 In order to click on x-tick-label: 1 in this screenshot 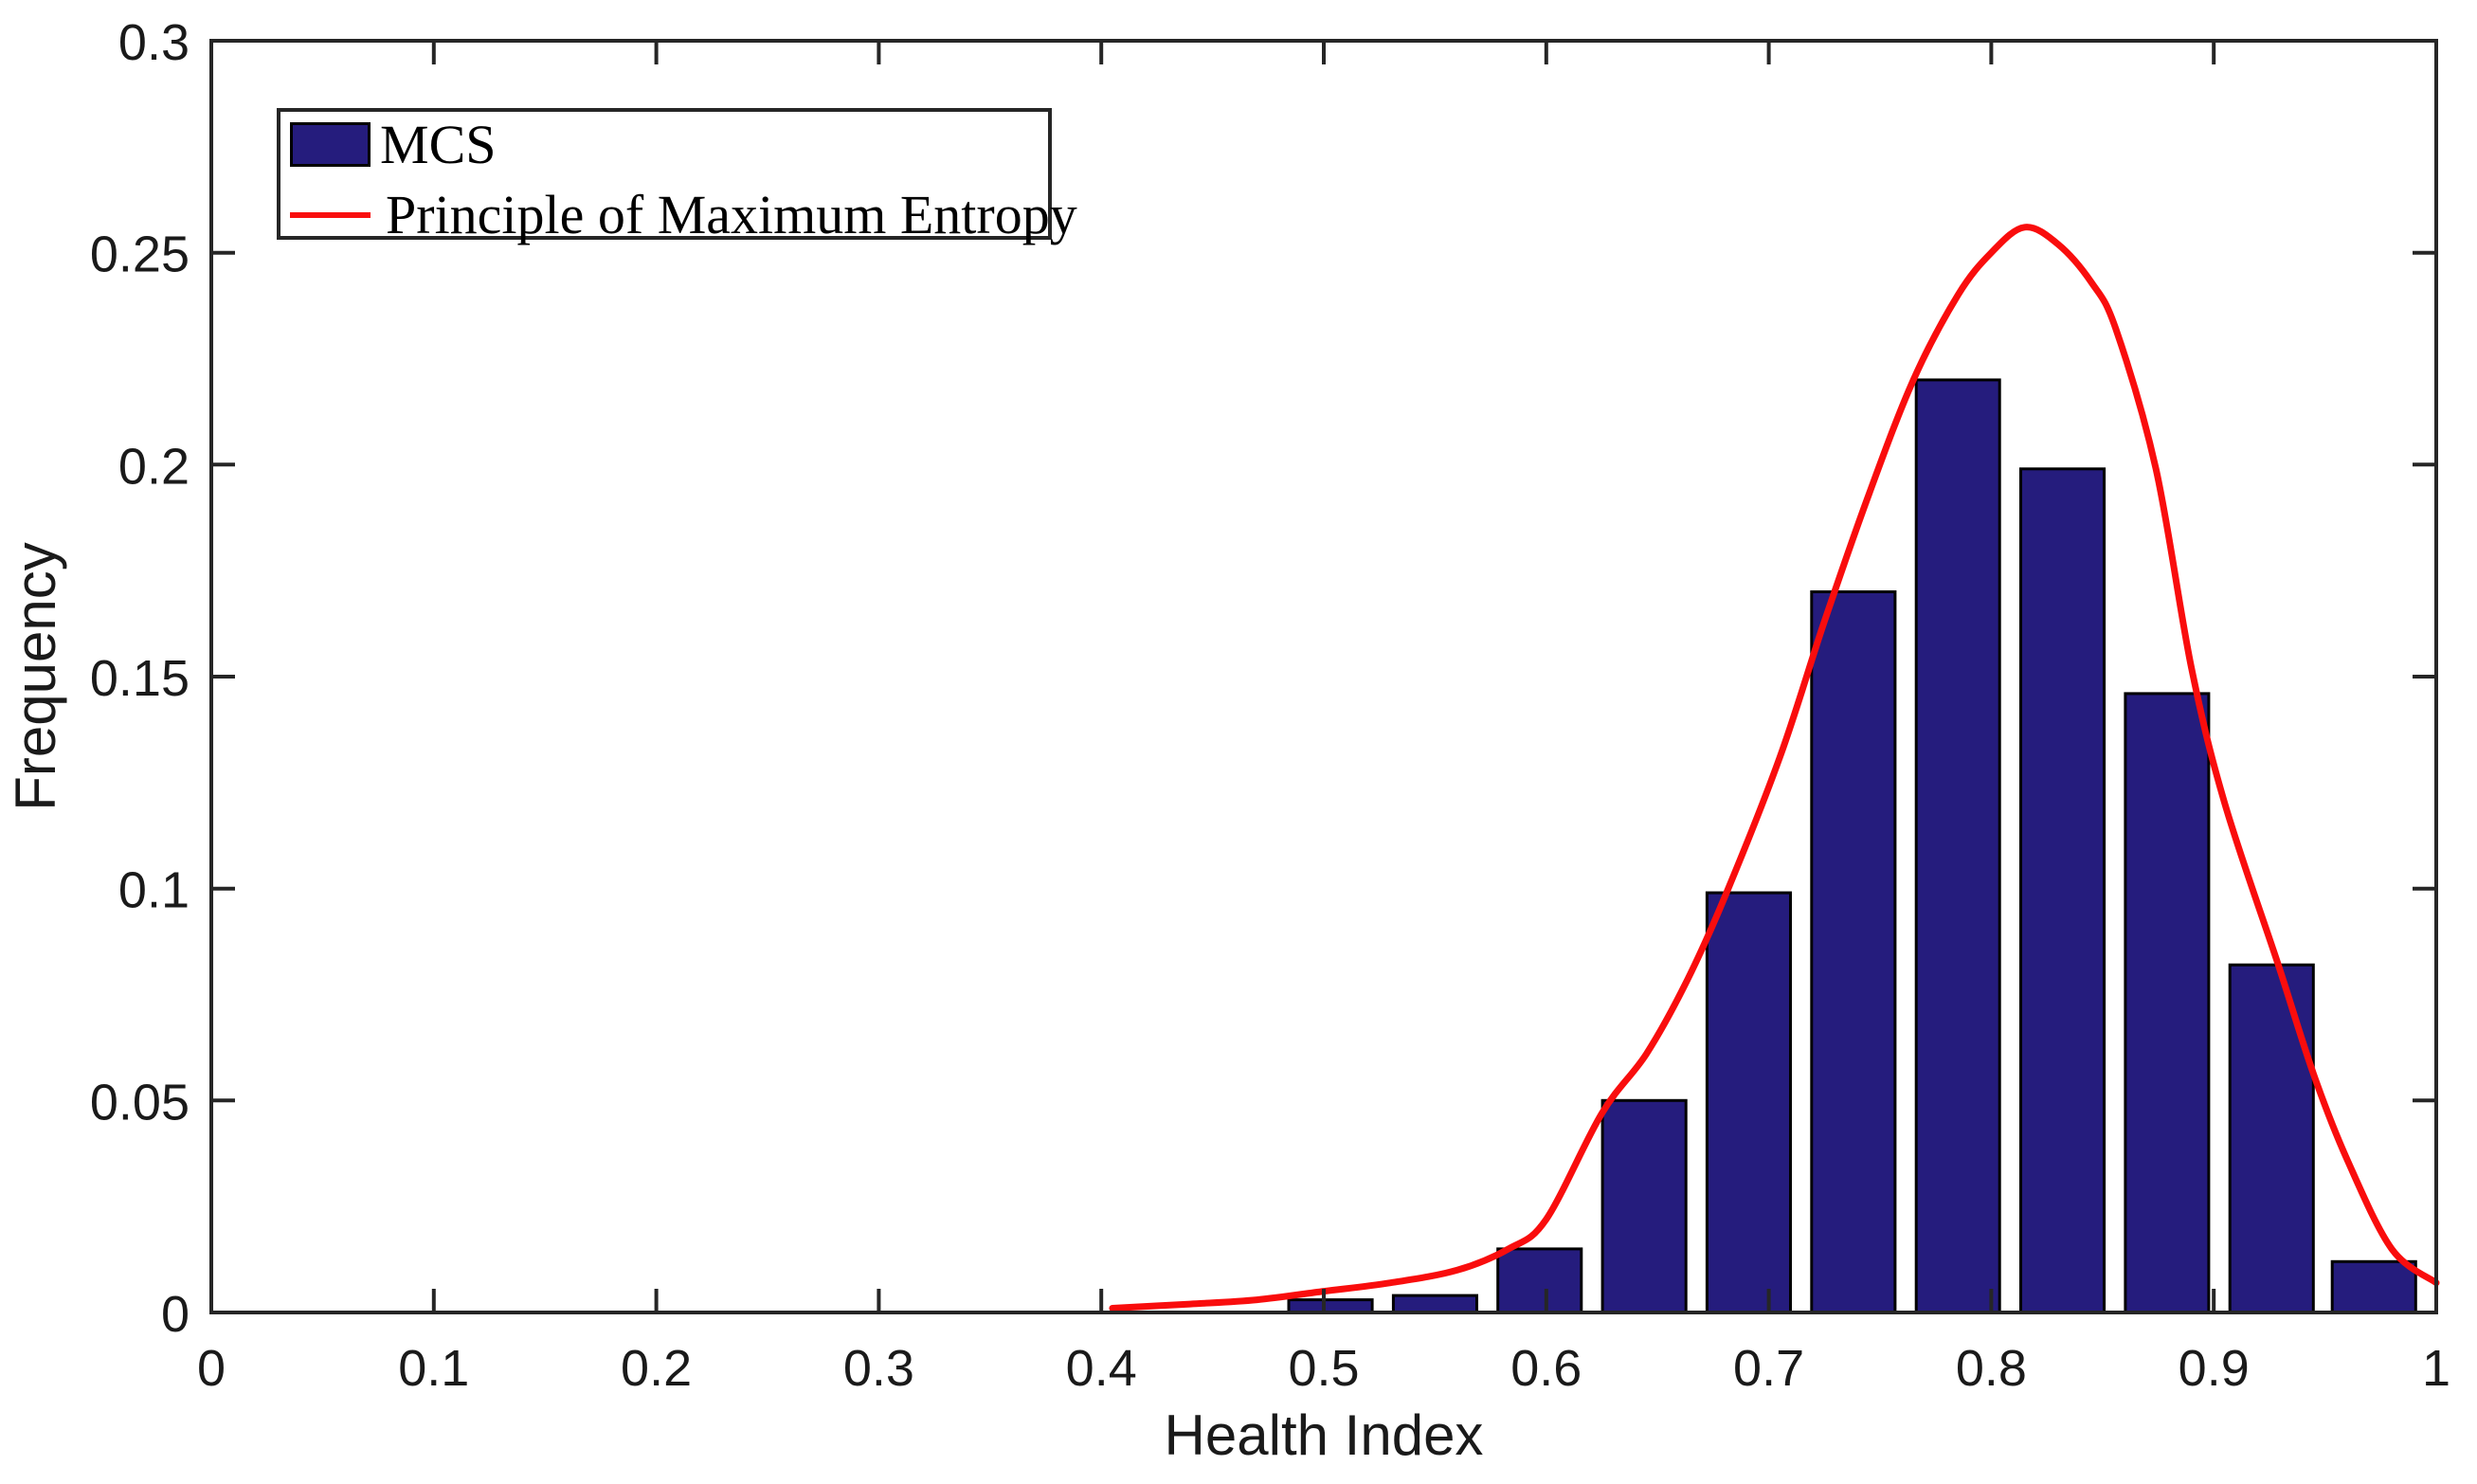, I will do `click(2436, 1368)`.